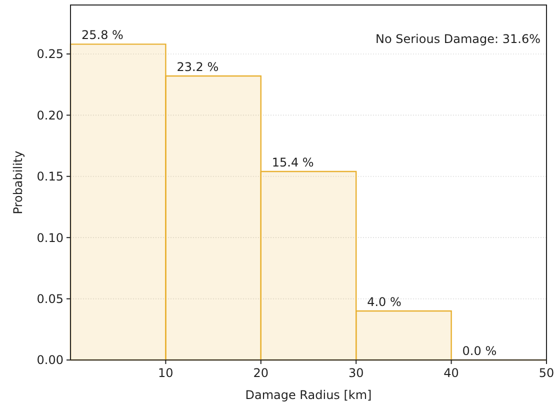  I want to click on y-tick-label: 0.10, so click(50, 237).